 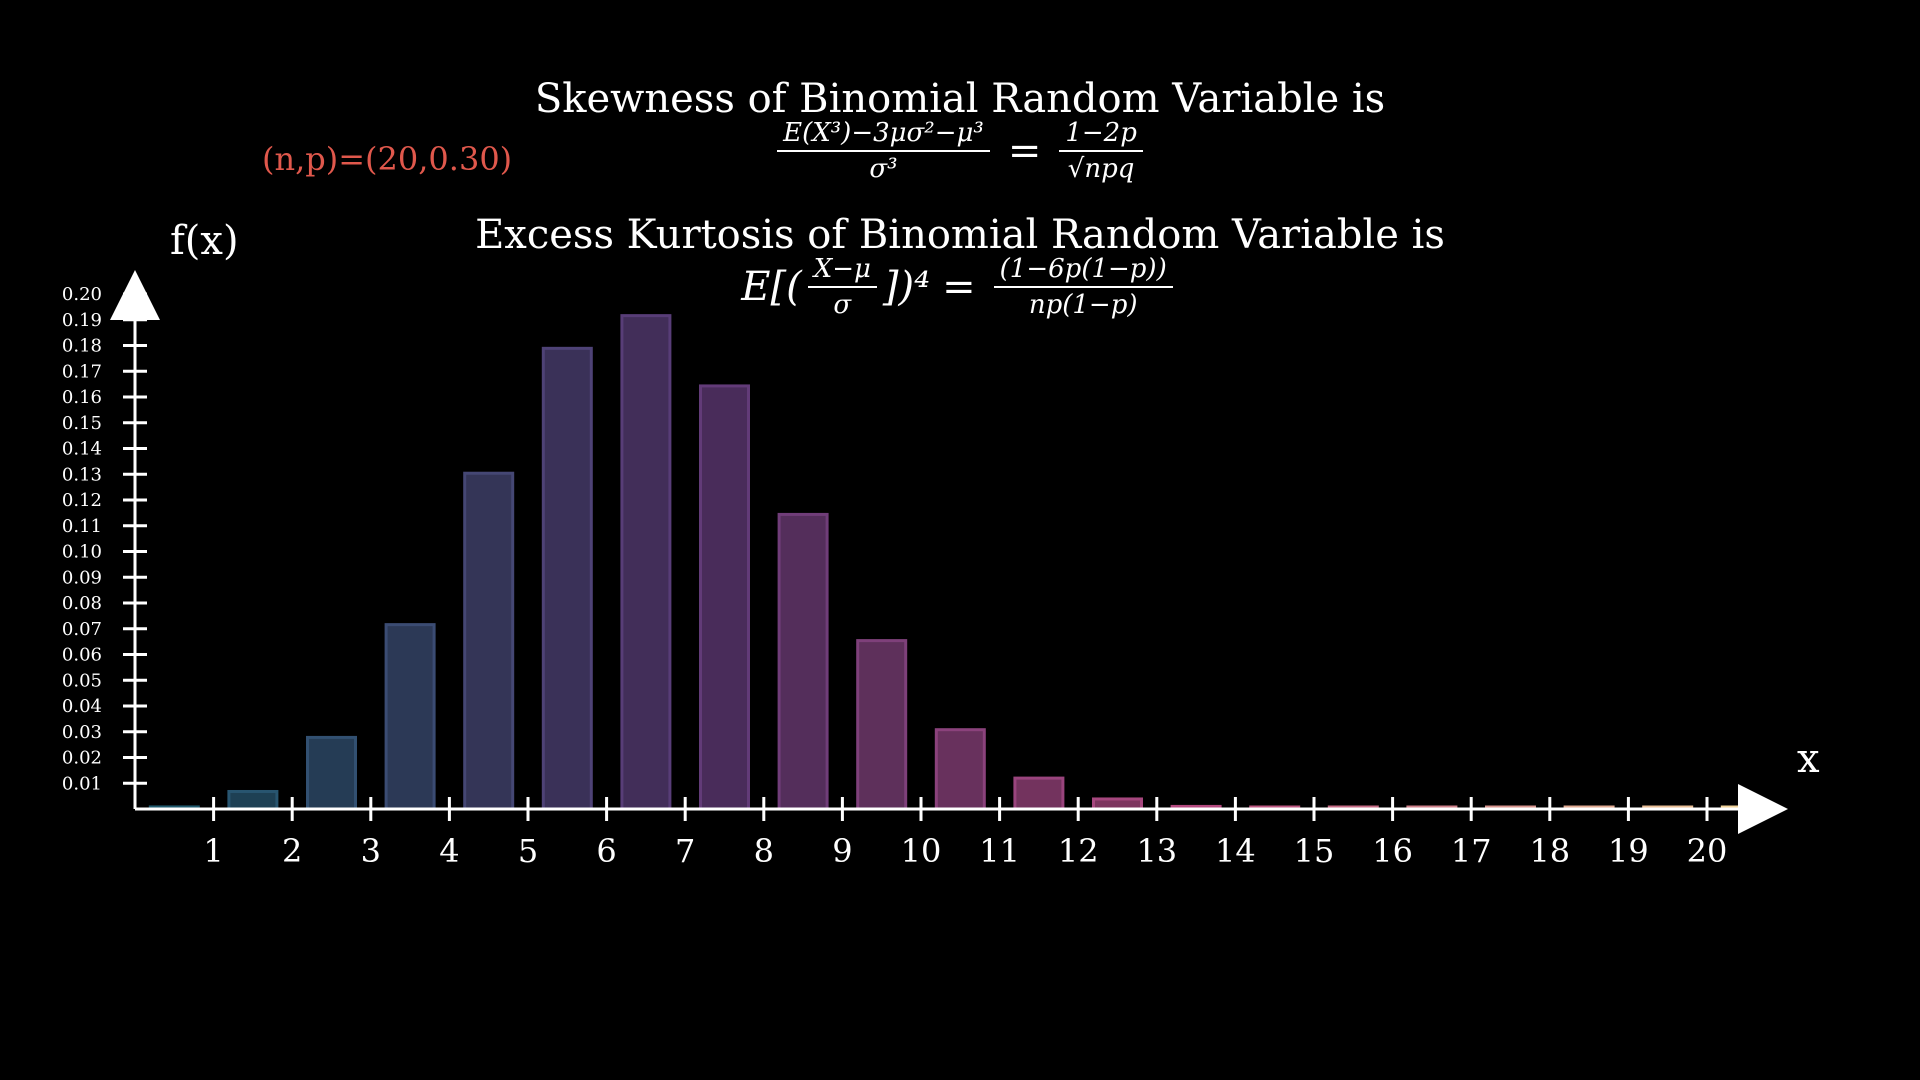 I want to click on kurtosis-rhs-fraction: (1−6p(1−p)) np(1−p), so click(x=1083, y=287).